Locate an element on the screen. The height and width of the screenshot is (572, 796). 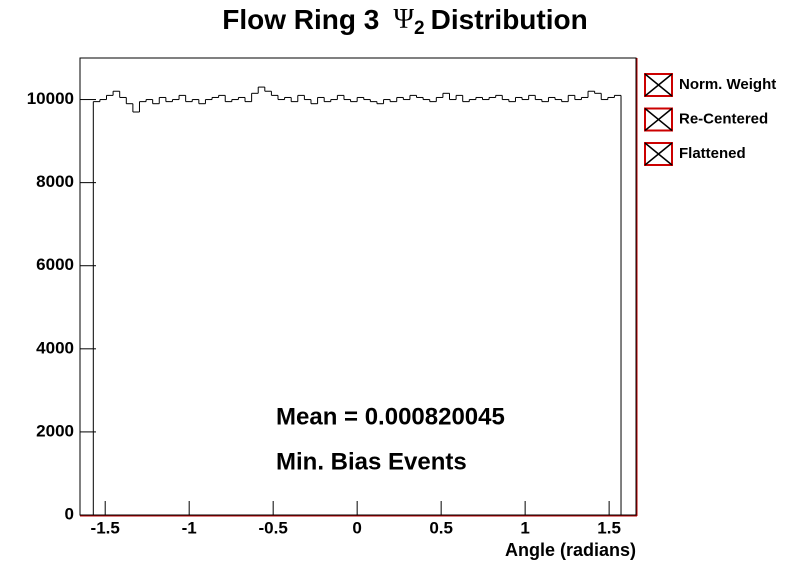
title-part: 2 is located at coordinates (419, 28).